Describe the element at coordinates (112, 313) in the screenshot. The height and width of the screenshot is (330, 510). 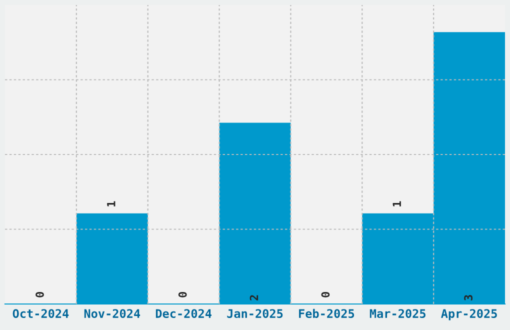
I see `x-tick-label: Nov-2024` at that location.